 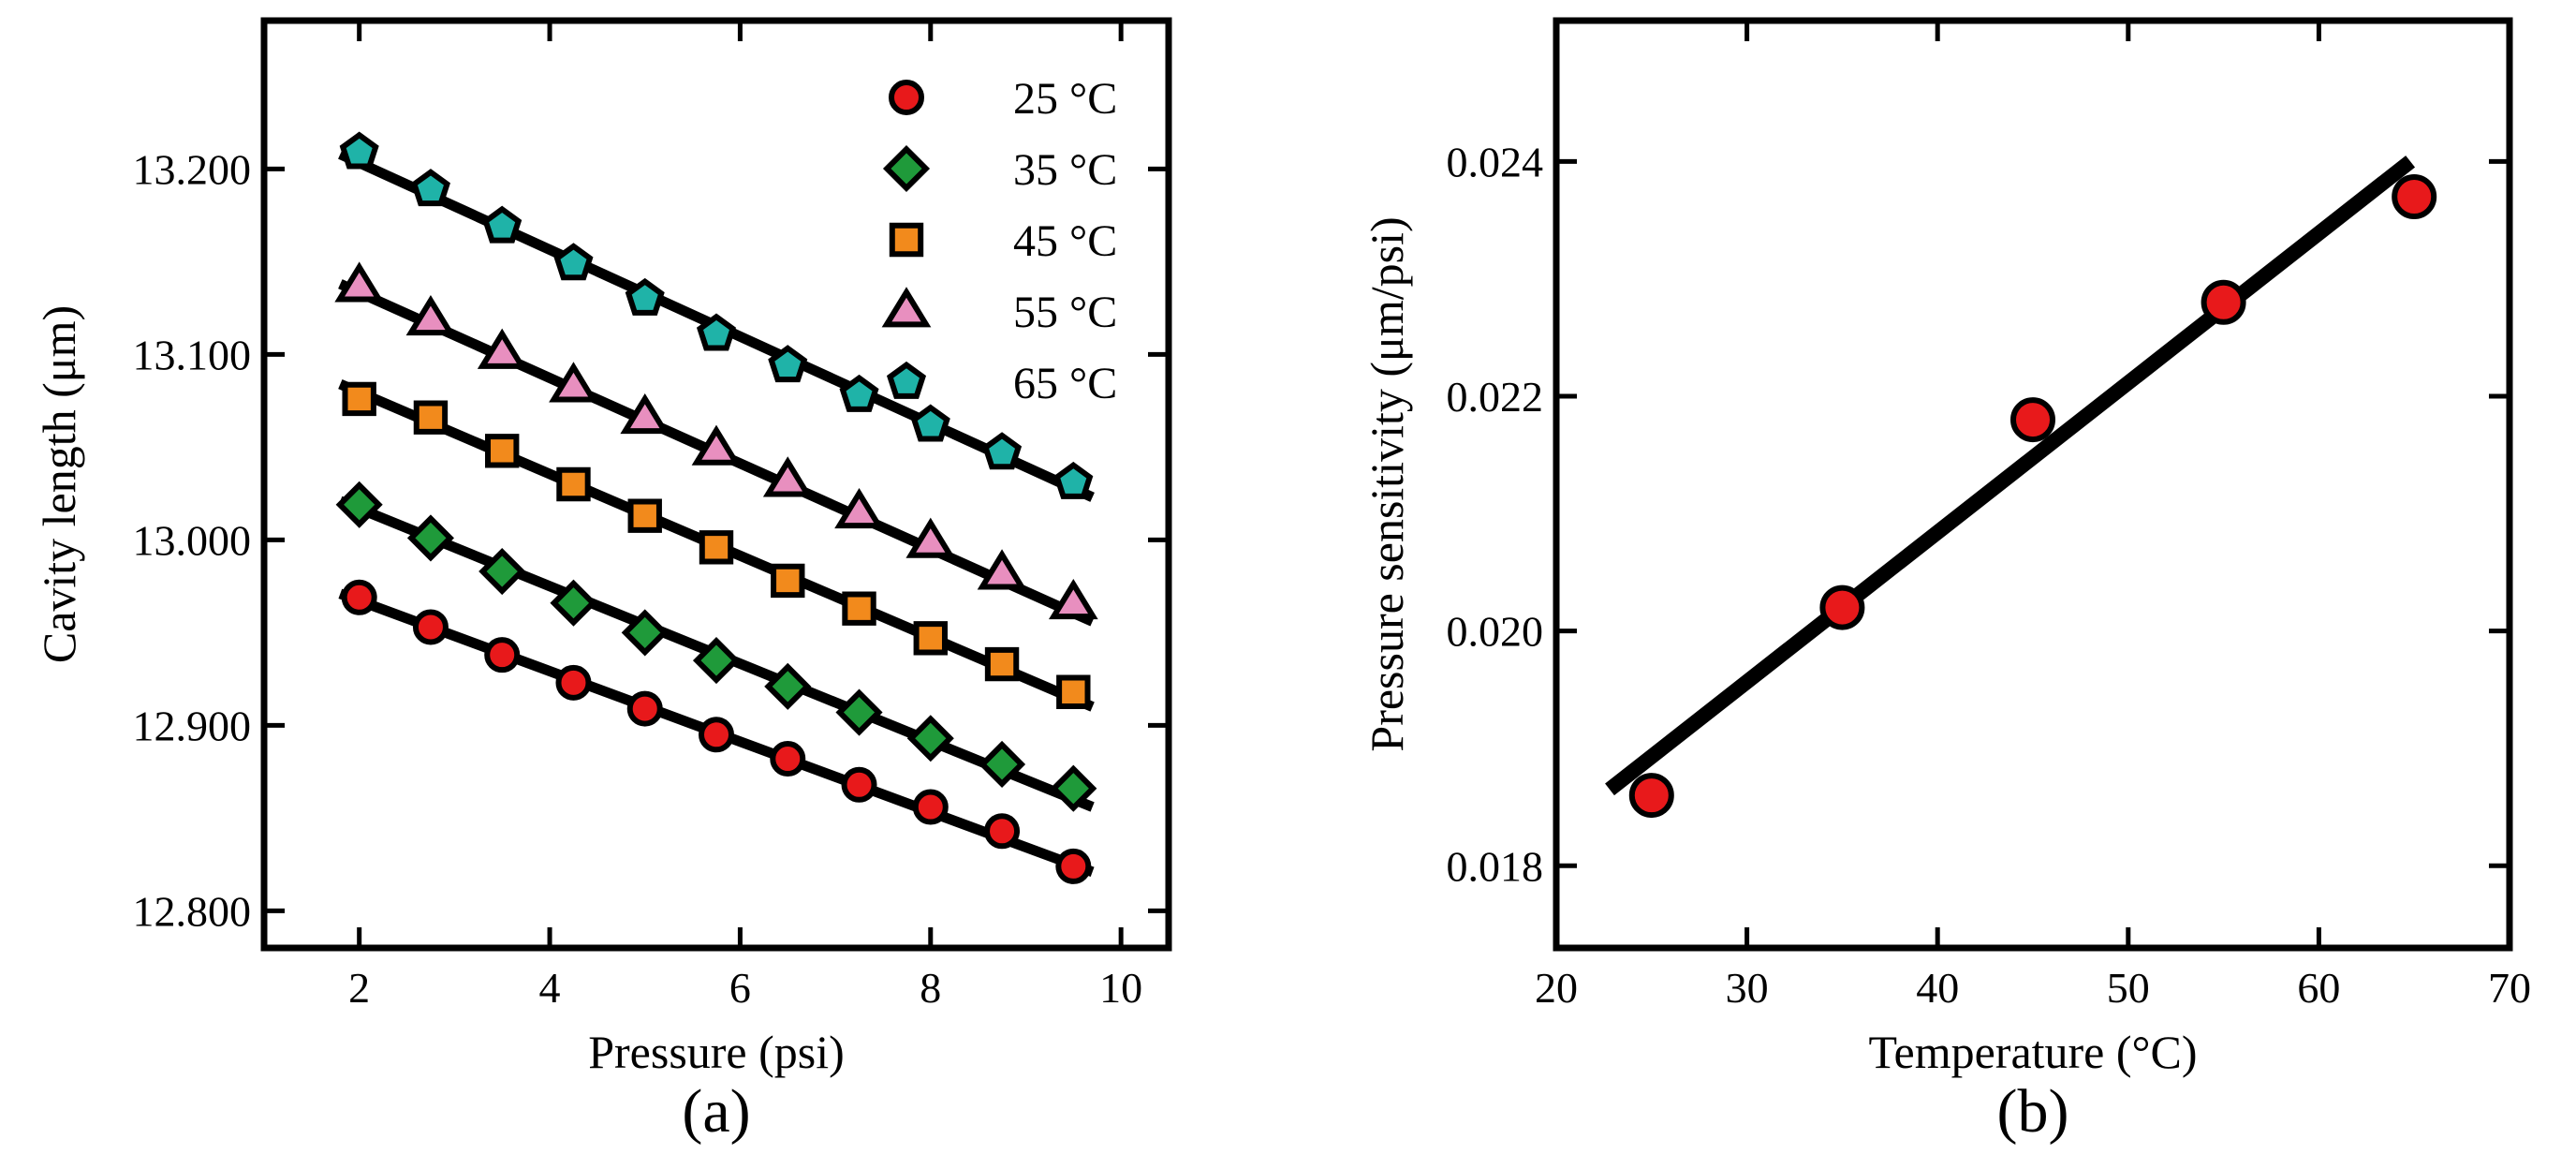 I want to click on y-tick-label: 0.022, so click(x=1495, y=397).